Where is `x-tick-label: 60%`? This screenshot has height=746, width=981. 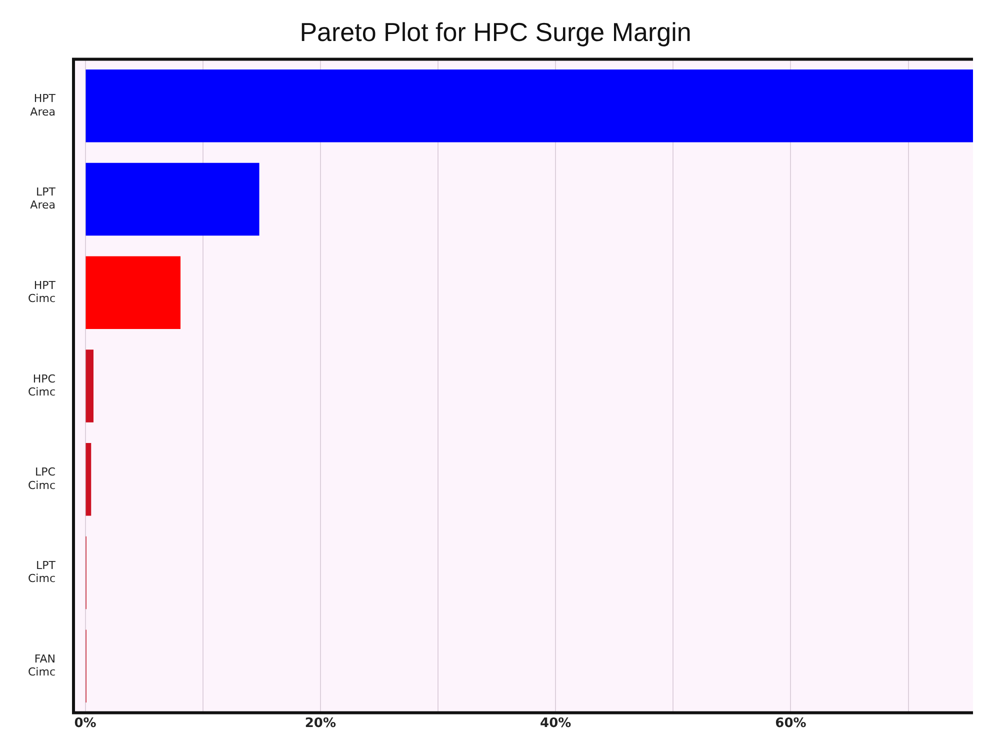 x-tick-label: 60% is located at coordinates (790, 723).